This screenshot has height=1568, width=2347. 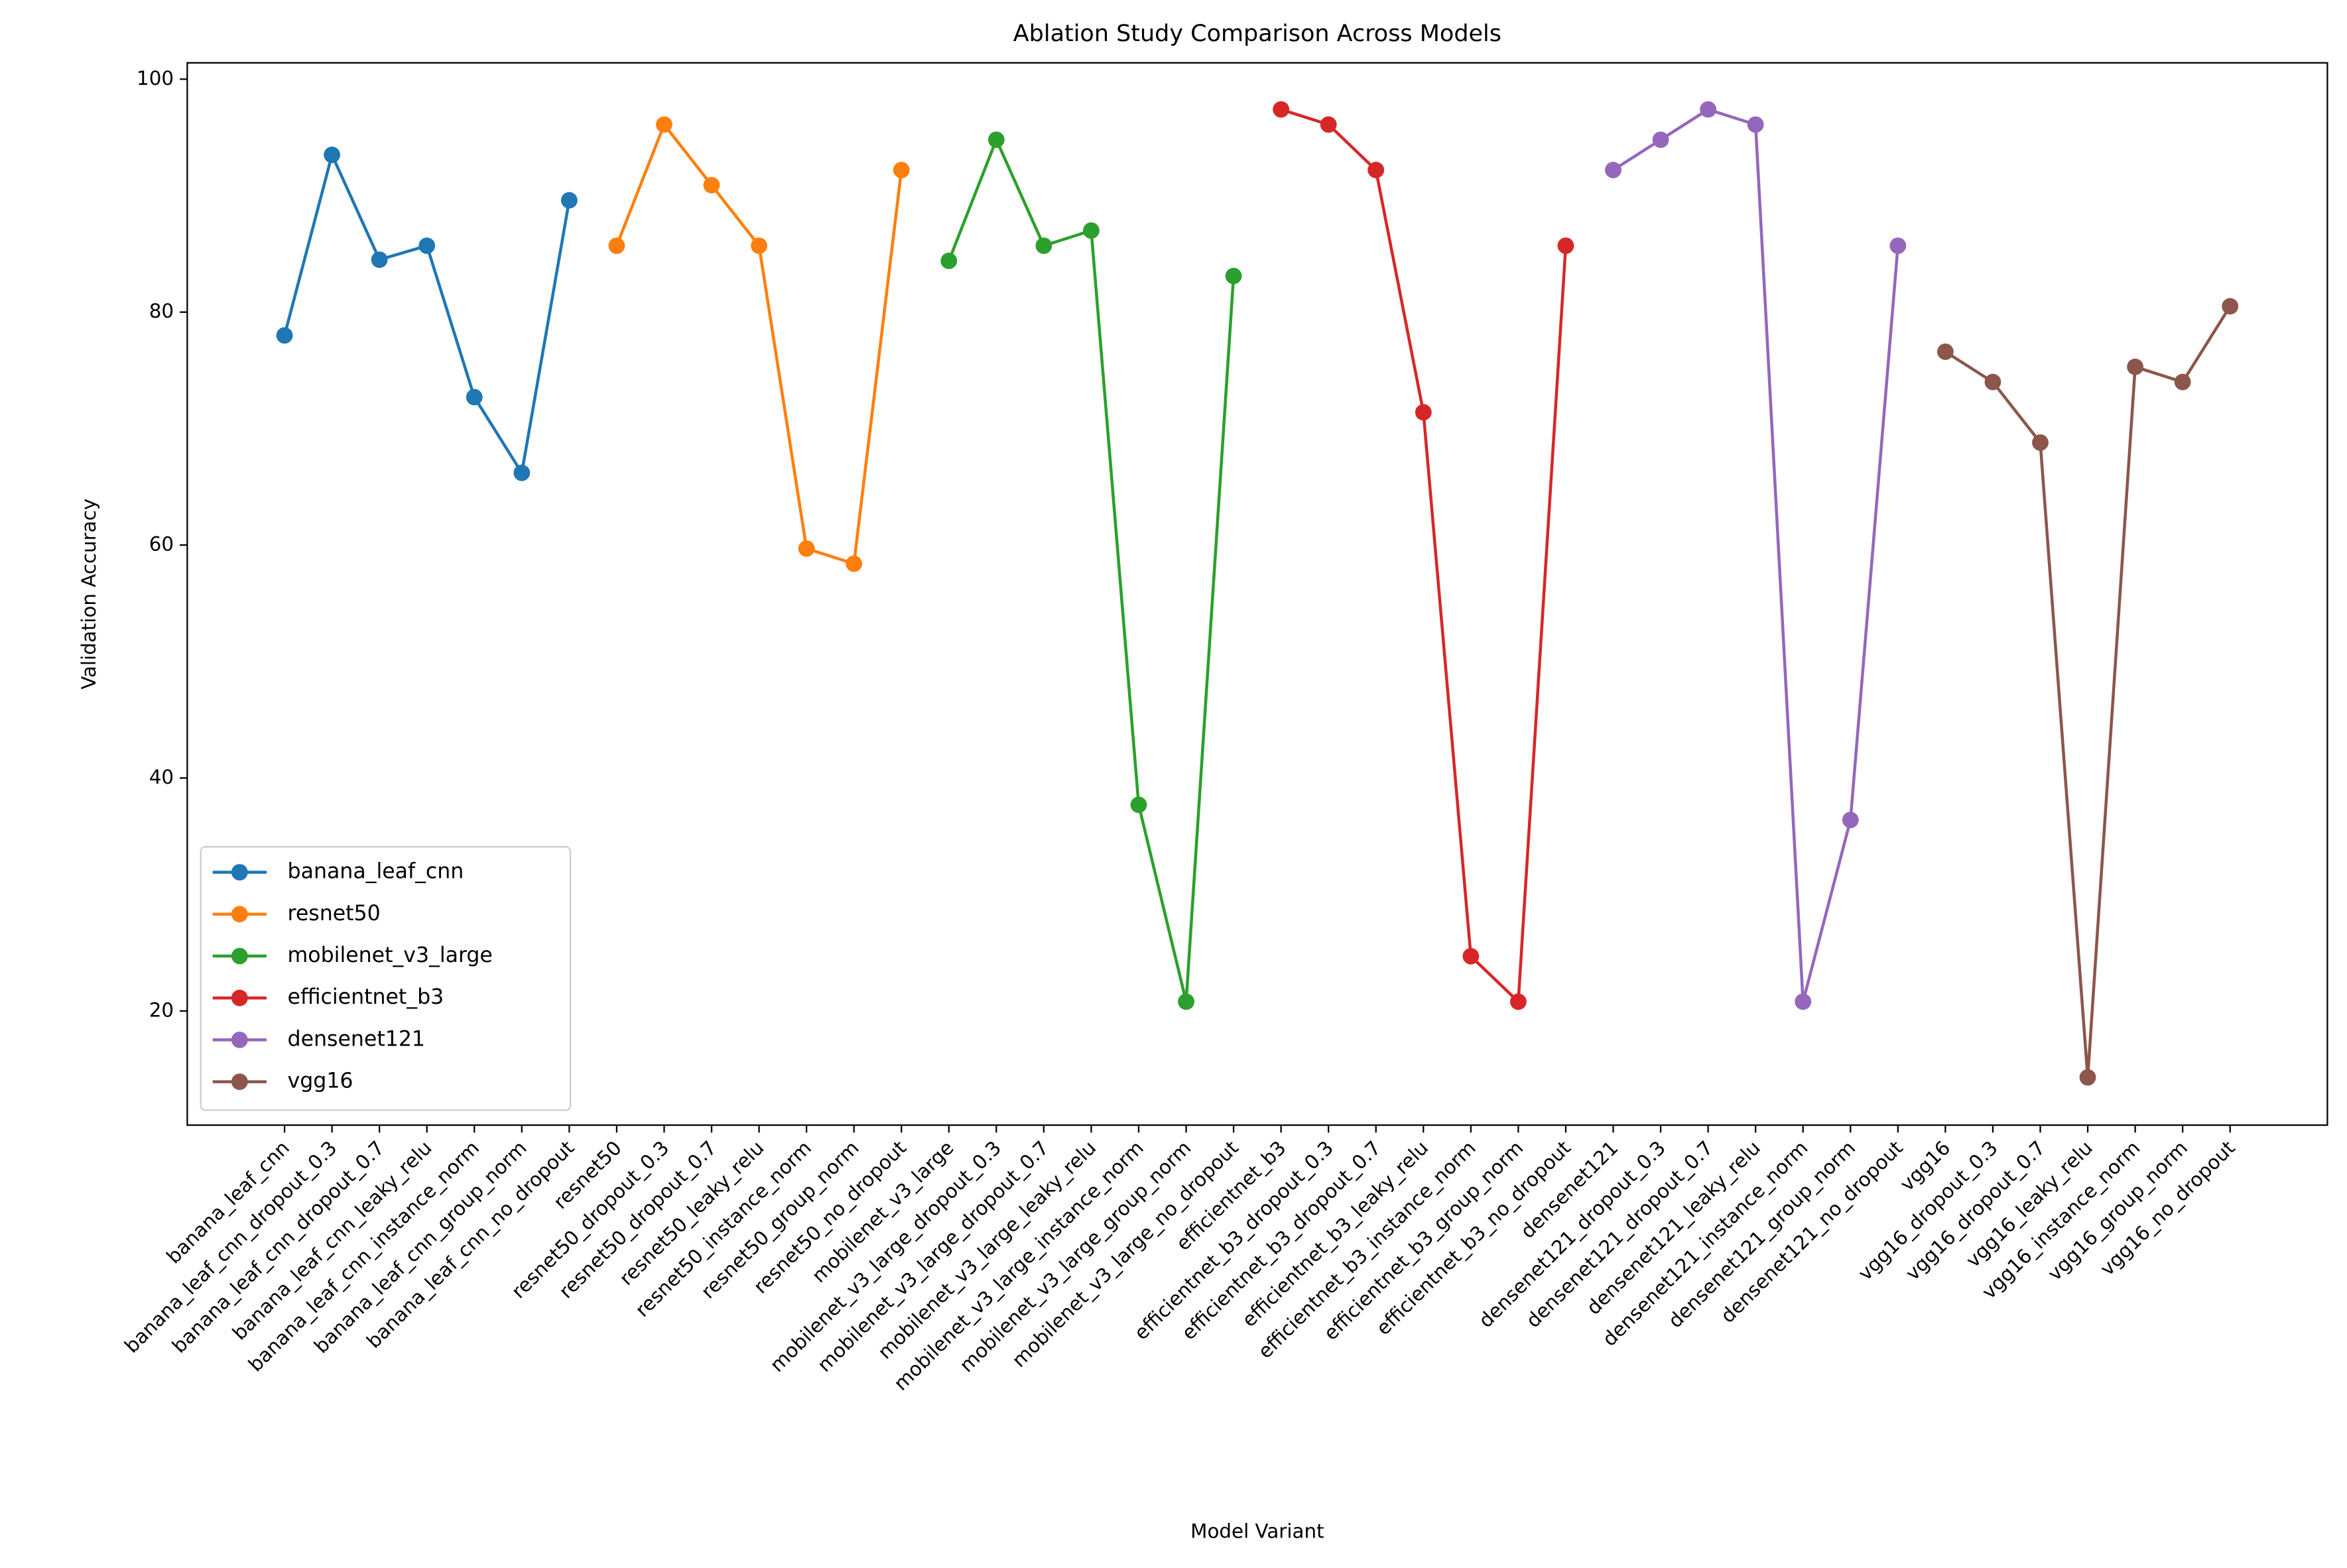 What do you see at coordinates (89, 594) in the screenshot?
I see `y-axis-label: Validation Accuracy` at bounding box center [89, 594].